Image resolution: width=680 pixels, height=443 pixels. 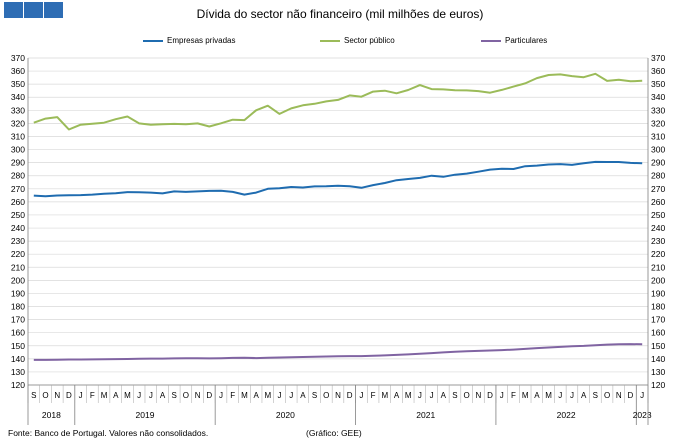 What do you see at coordinates (285, 415) in the screenshot?
I see `year-label: 2020` at bounding box center [285, 415].